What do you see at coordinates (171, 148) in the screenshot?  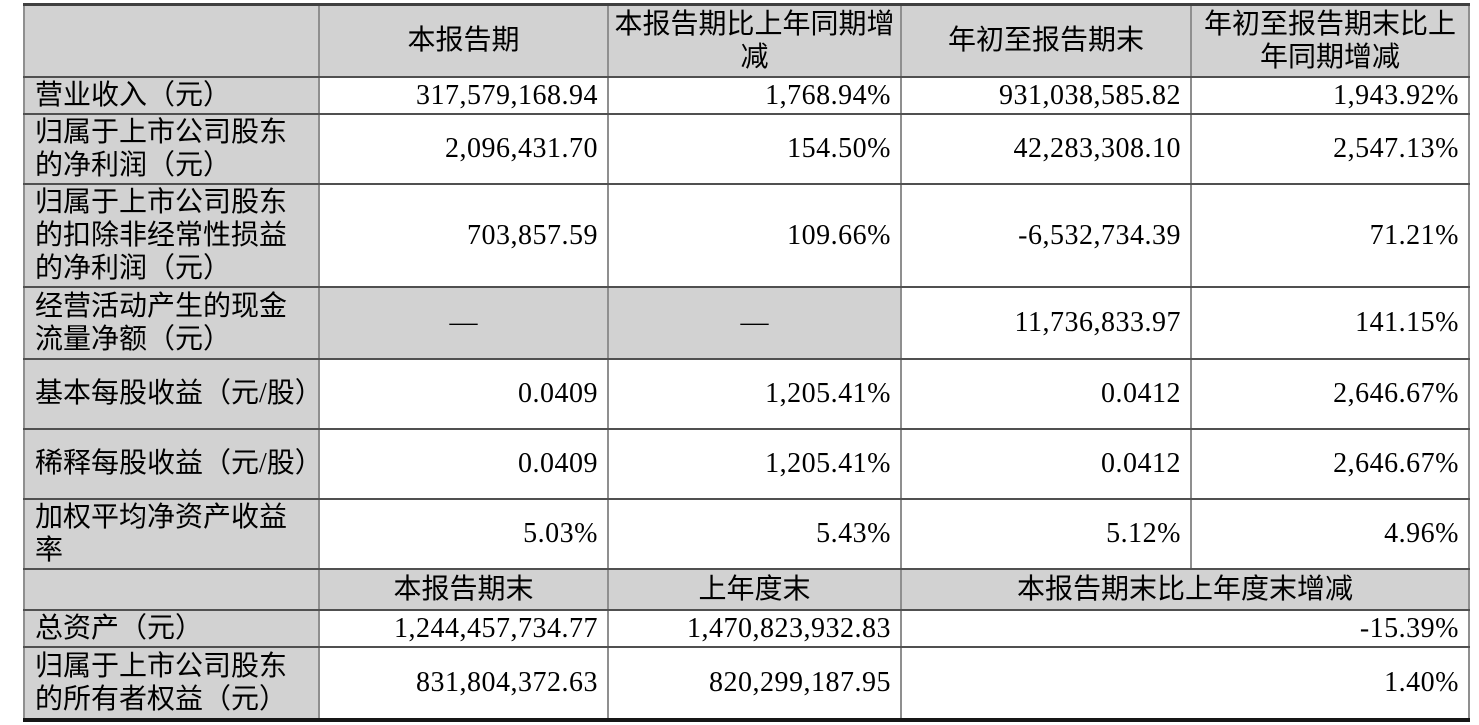 I see `metric-label: 归属于上市公司股东的净利润（元）` at bounding box center [171, 148].